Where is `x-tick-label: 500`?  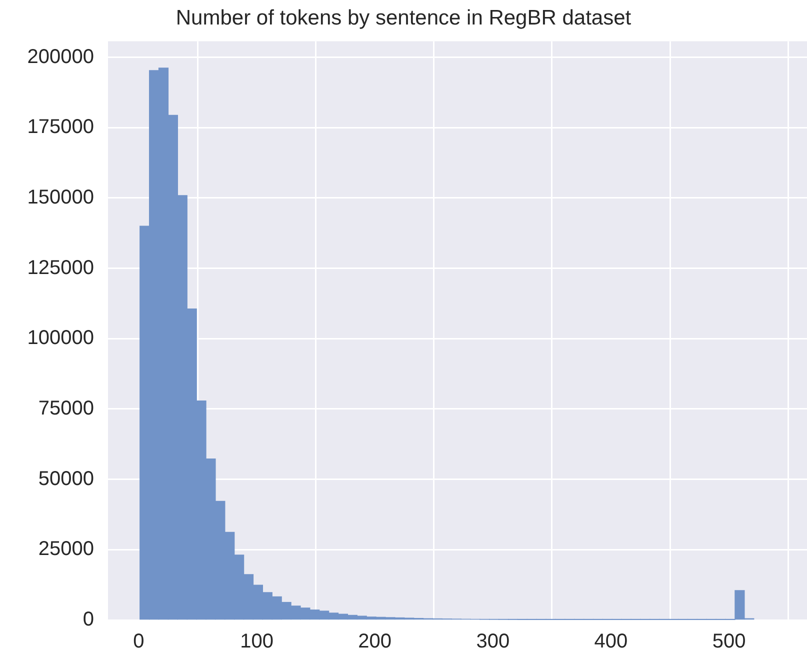
x-tick-label: 500 is located at coordinates (729, 641).